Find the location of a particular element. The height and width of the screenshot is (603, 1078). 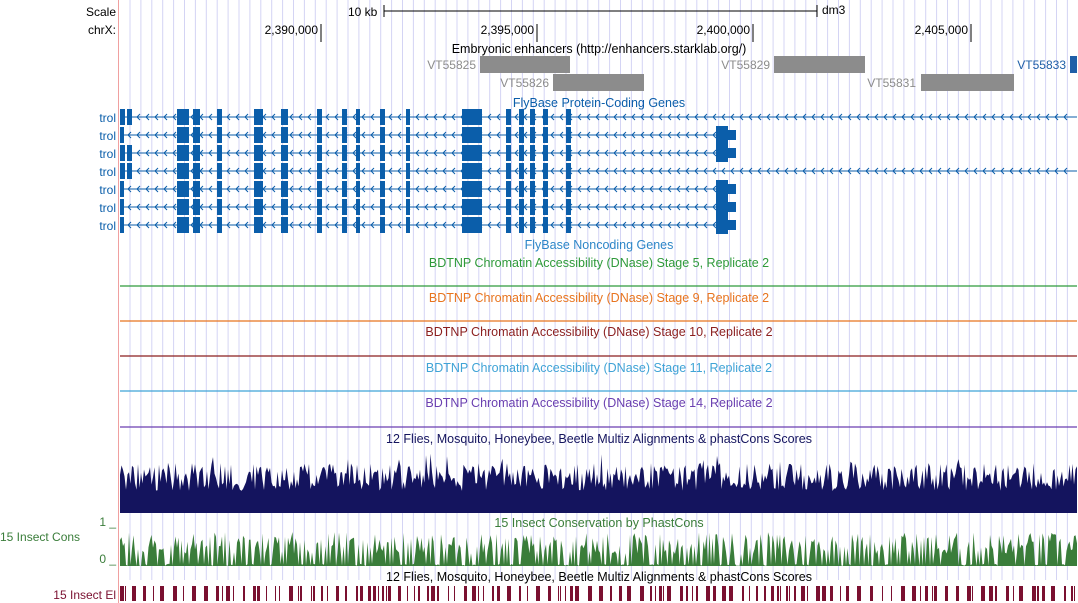

enhancer-label: VT55826 is located at coordinates (524, 83).